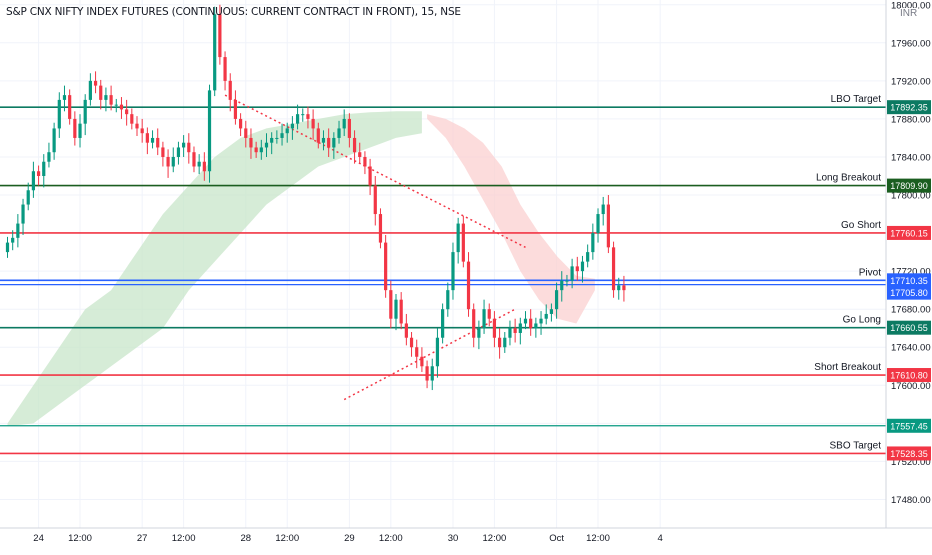  Describe the element at coordinates (911, 81) in the screenshot. I see `y-tick-label: 17920.00` at that location.